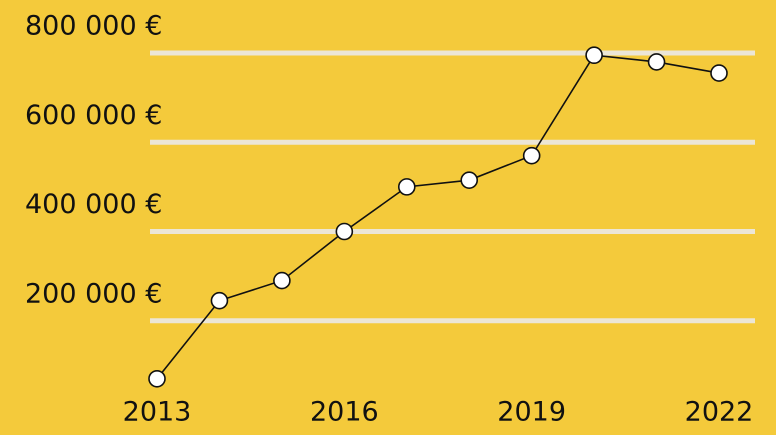 This screenshot has width=776, height=435. Describe the element at coordinates (719, 412) in the screenshot. I see `x-tick-label: 2022` at that location.